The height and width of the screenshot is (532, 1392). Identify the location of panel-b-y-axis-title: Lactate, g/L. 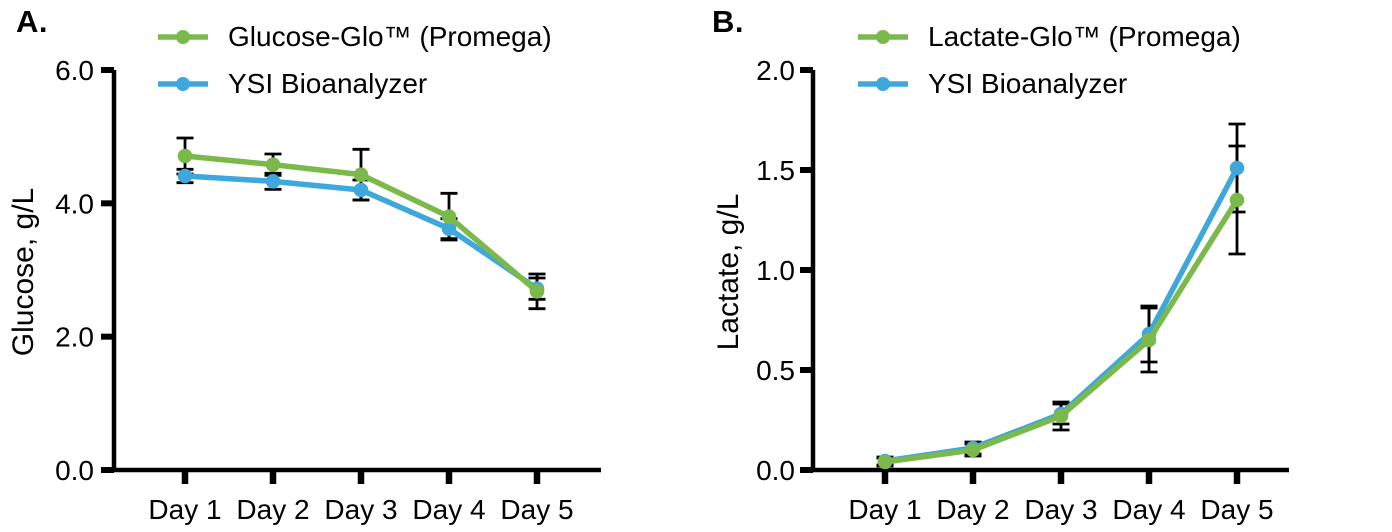
(728, 272).